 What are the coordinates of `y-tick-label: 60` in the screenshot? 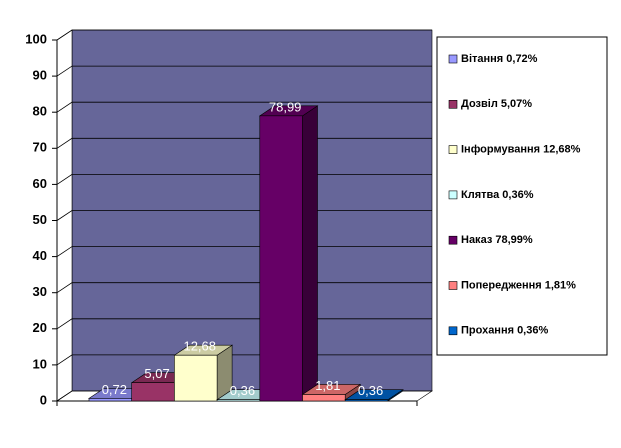 It's located at (40, 183).